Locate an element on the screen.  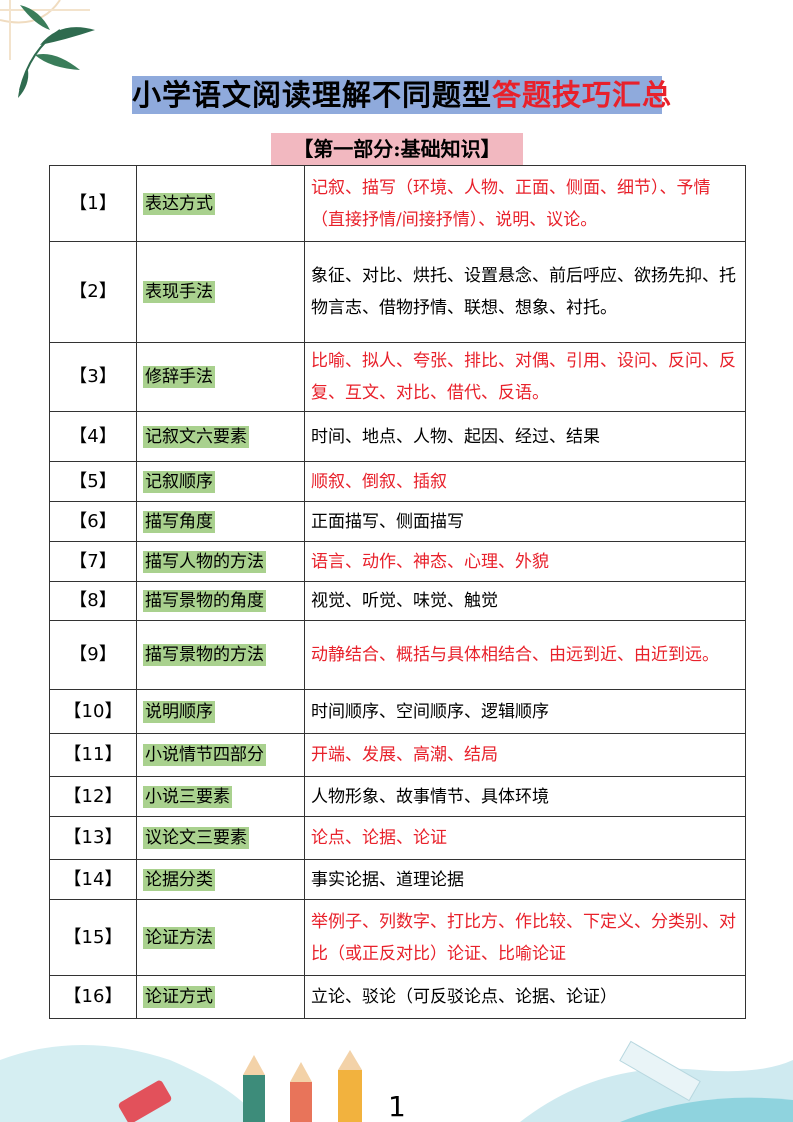
row-content: 比喻、拟人、夸张、排比、对偶、引用、设问、反问、反复、互文、对比、借代、反语。 is located at coordinates (525, 377).